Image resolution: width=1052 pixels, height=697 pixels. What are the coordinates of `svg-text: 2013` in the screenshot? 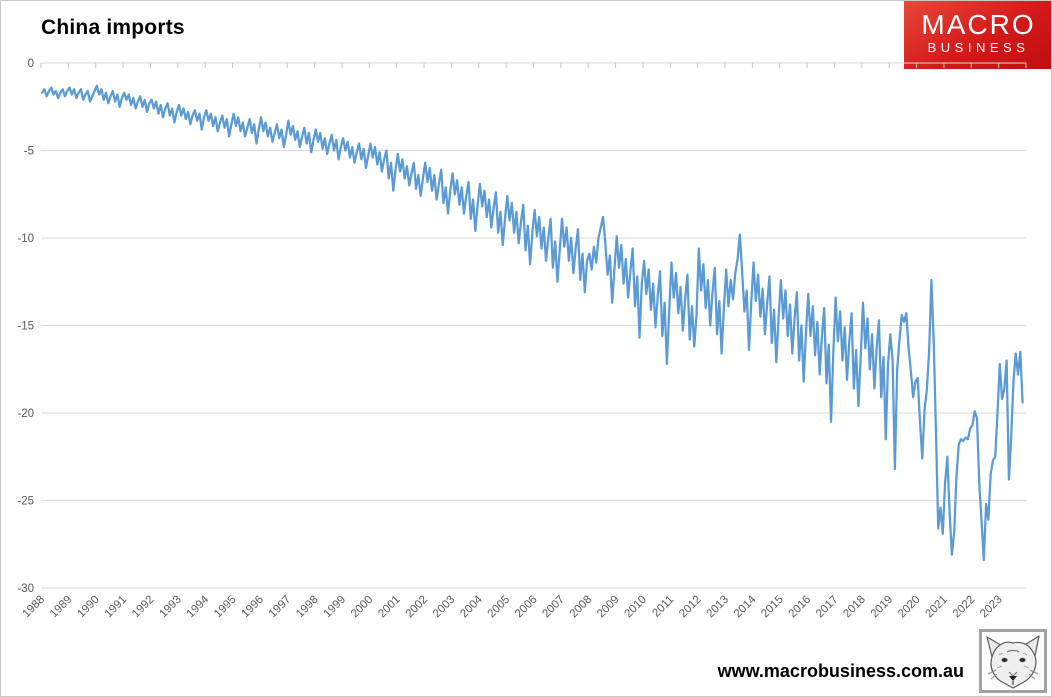 It's located at (718, 607).